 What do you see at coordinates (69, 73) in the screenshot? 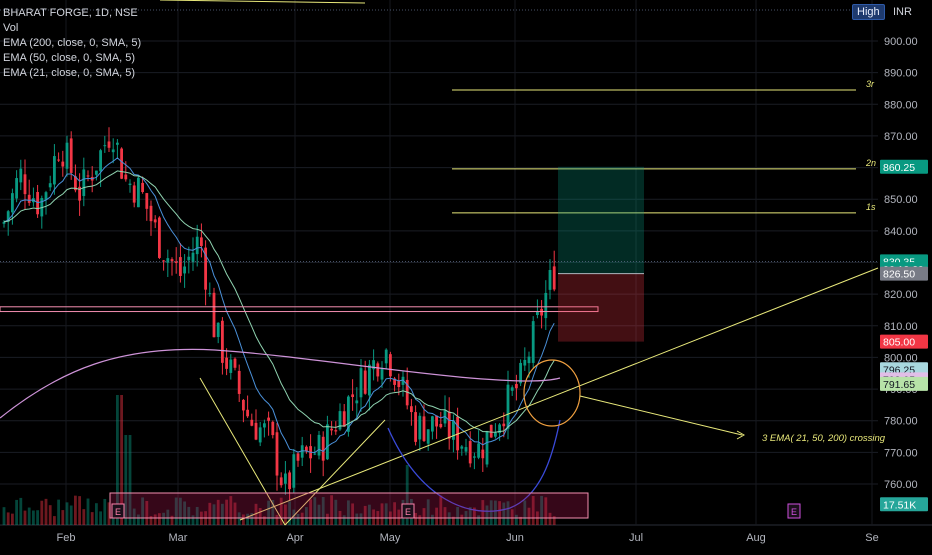
I see `indicator-ema21: EMA (21, close, 0, SMA, 5)` at bounding box center [69, 73].